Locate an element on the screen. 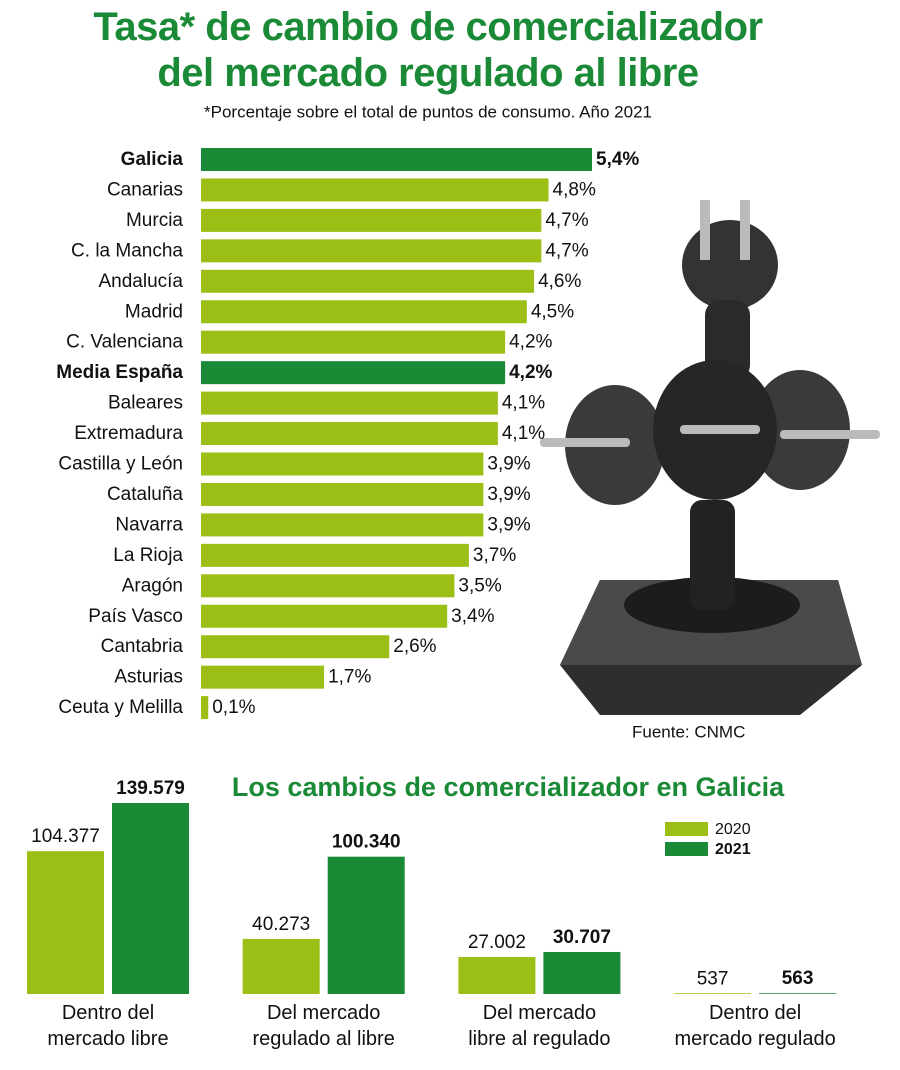 The image size is (900, 1070). legend-label: 2020 is located at coordinates (733, 829).